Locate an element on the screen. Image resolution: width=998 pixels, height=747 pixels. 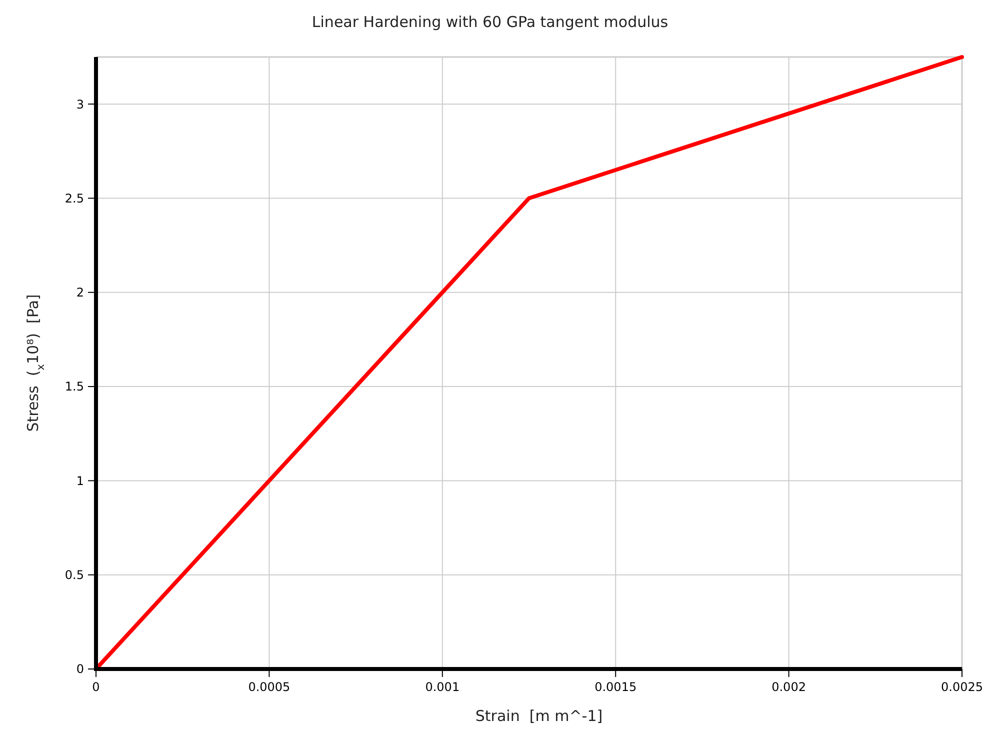
x-tick-label: 0.001 is located at coordinates (442, 687).